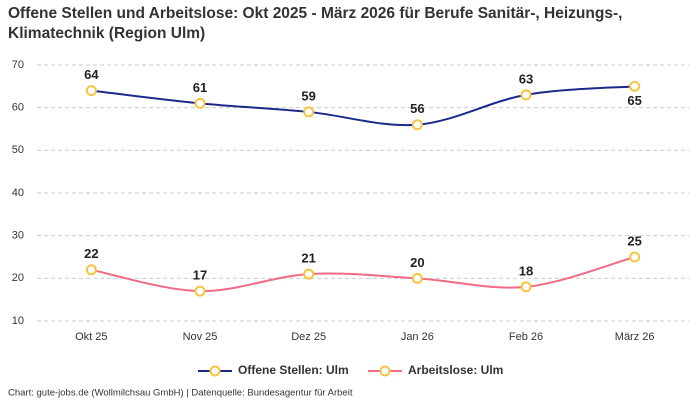 This screenshot has width=700, height=400. What do you see at coordinates (308, 258) in the screenshot?
I see `value-label: 21` at bounding box center [308, 258].